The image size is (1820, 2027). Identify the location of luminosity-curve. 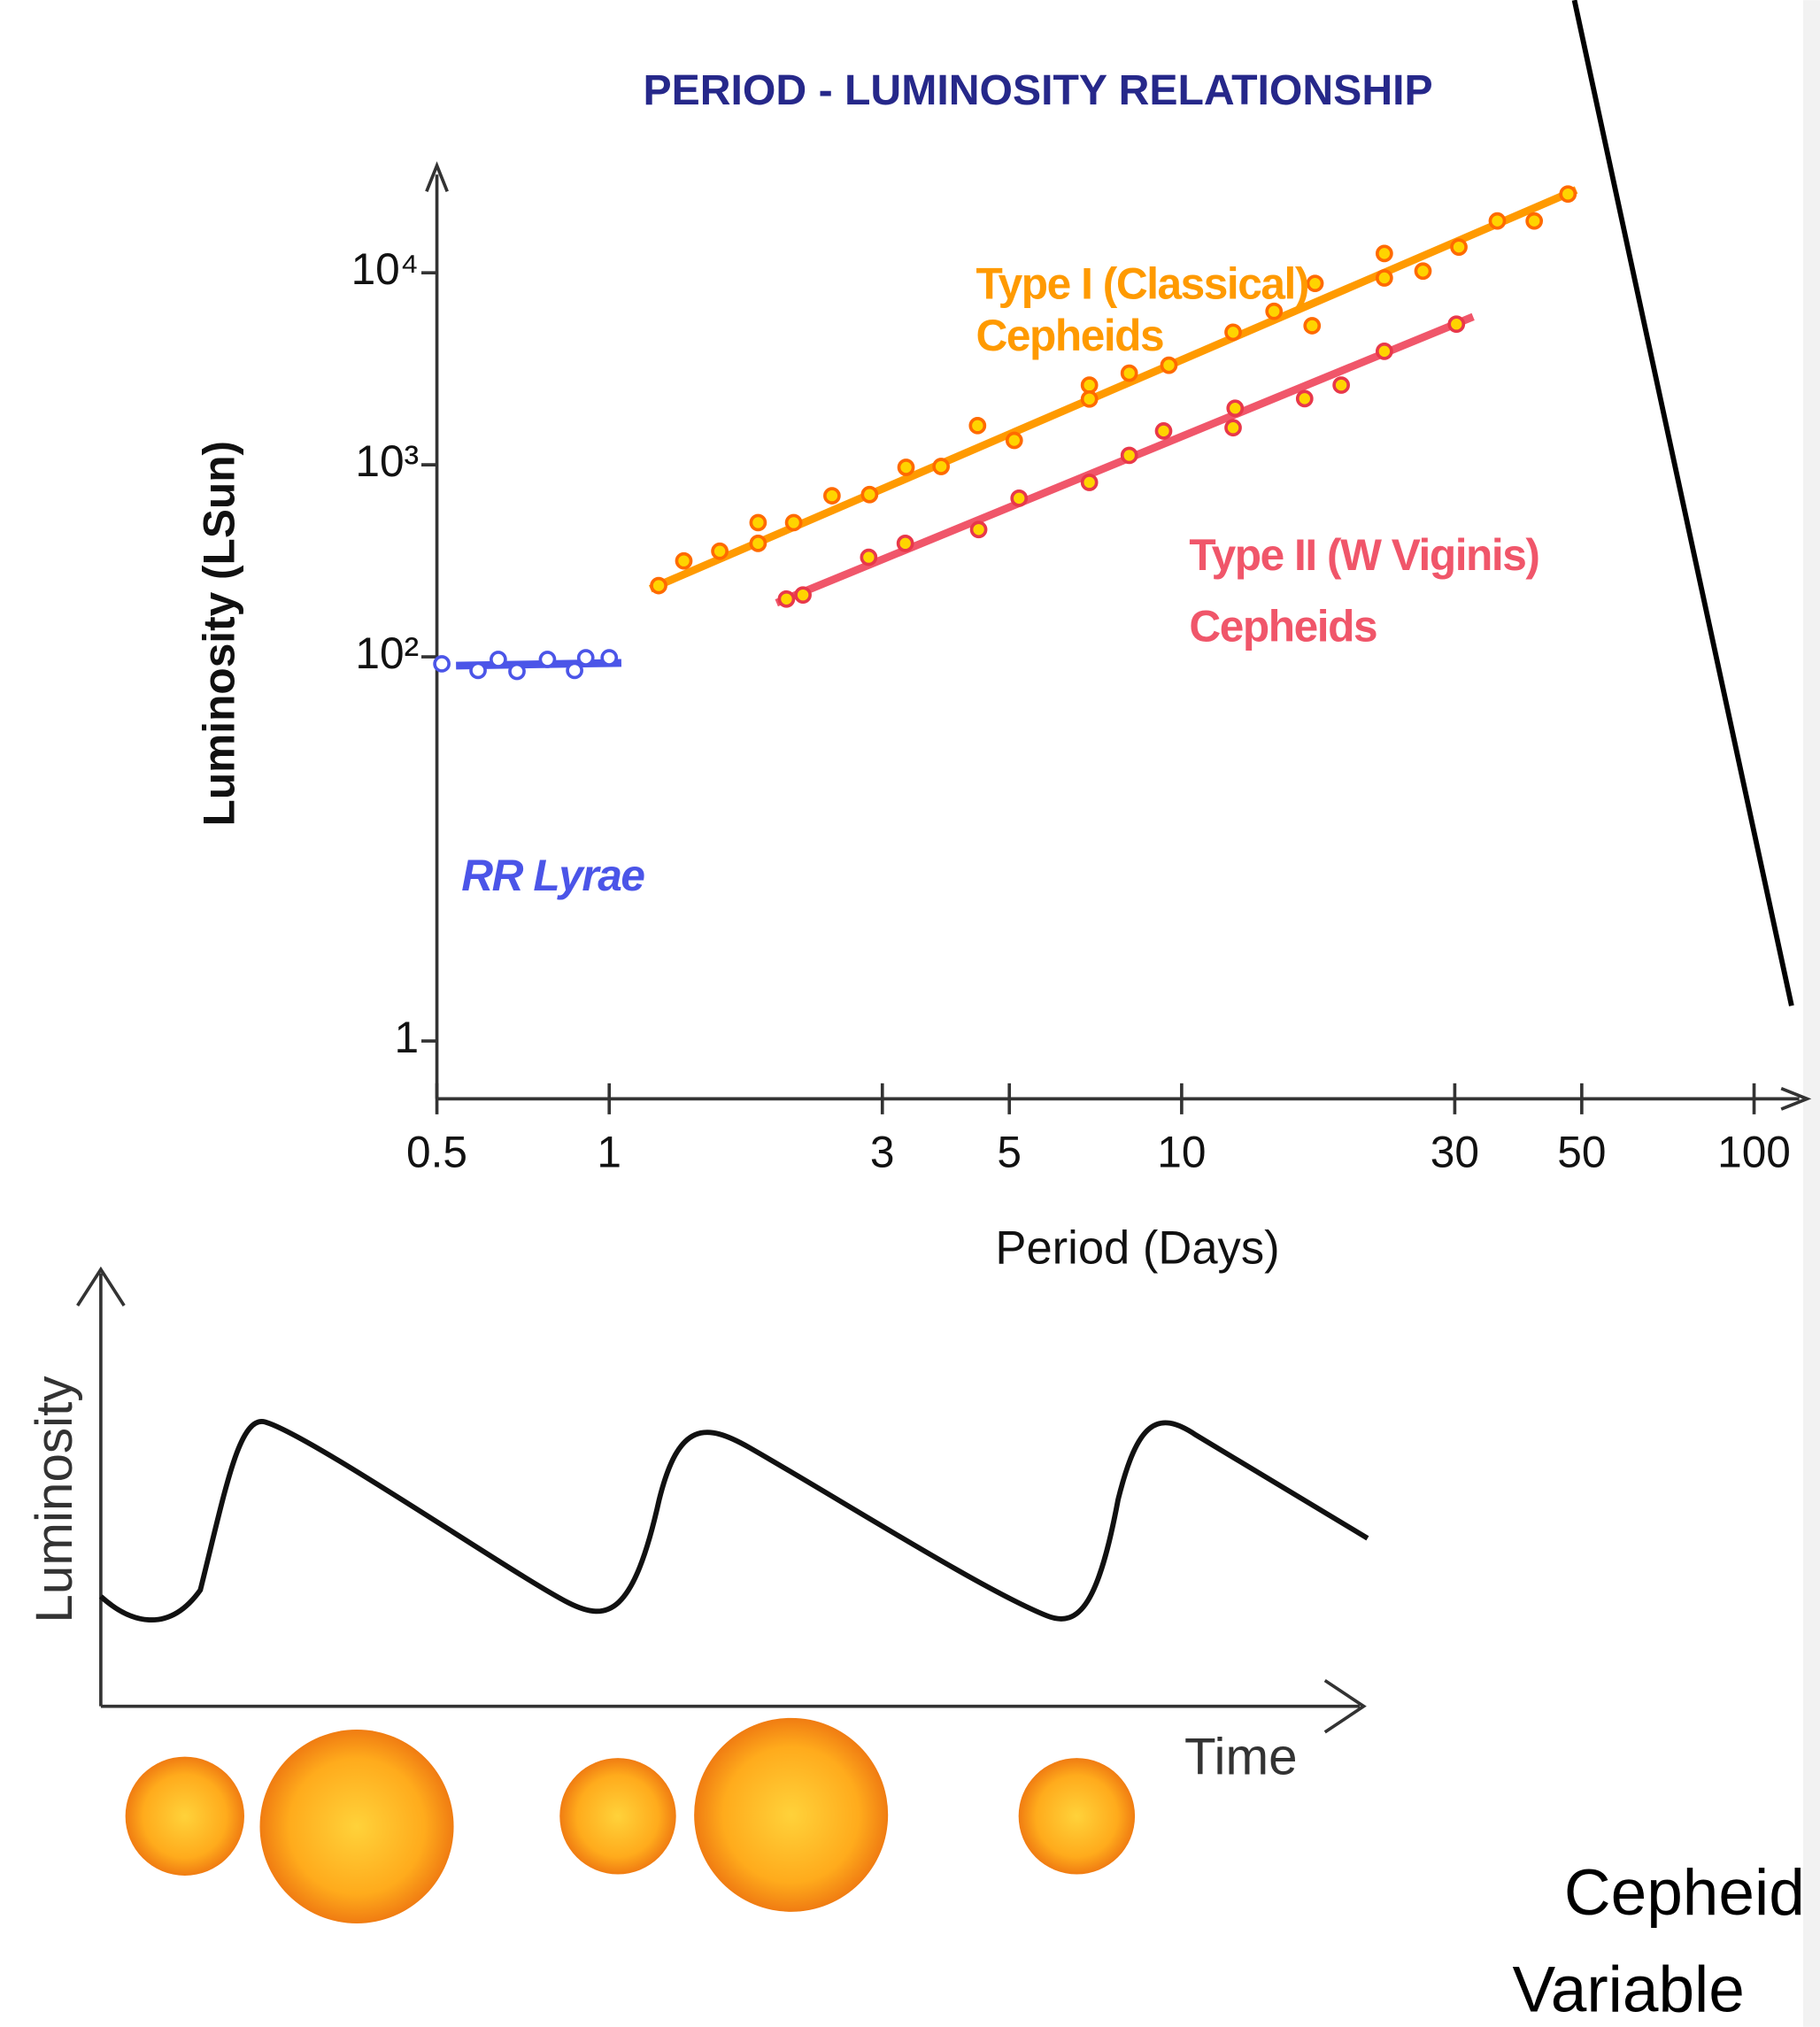
(733, 1520).